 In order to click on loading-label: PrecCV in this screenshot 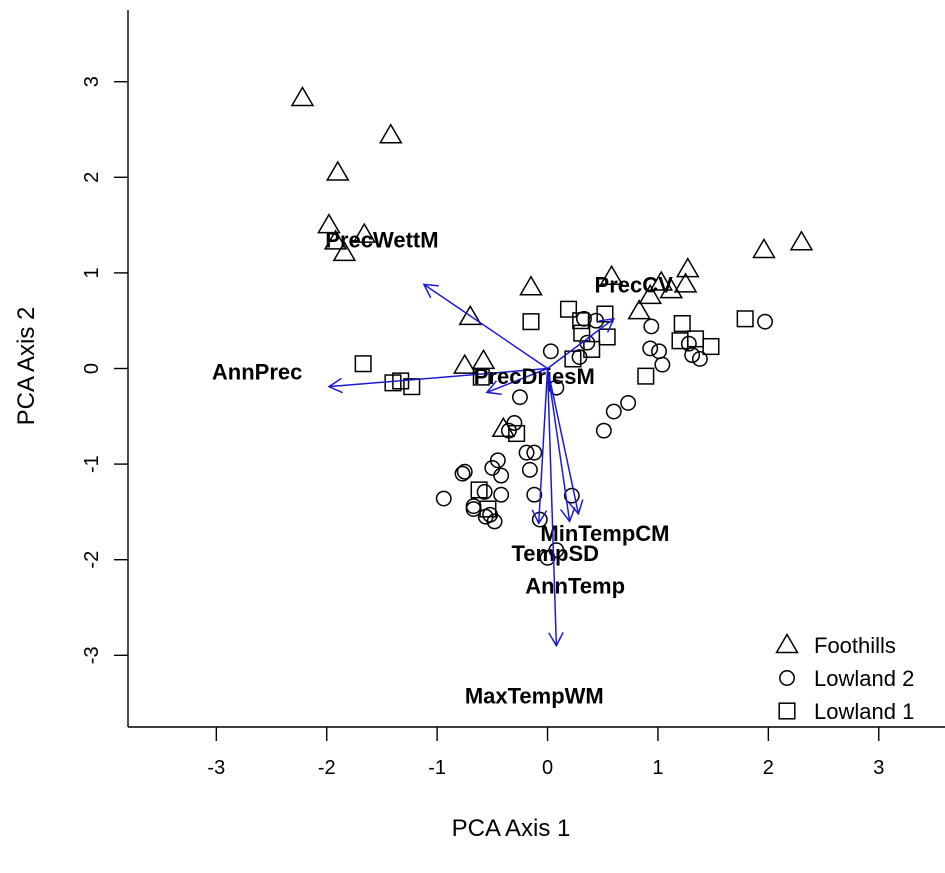, I will do `click(634, 284)`.